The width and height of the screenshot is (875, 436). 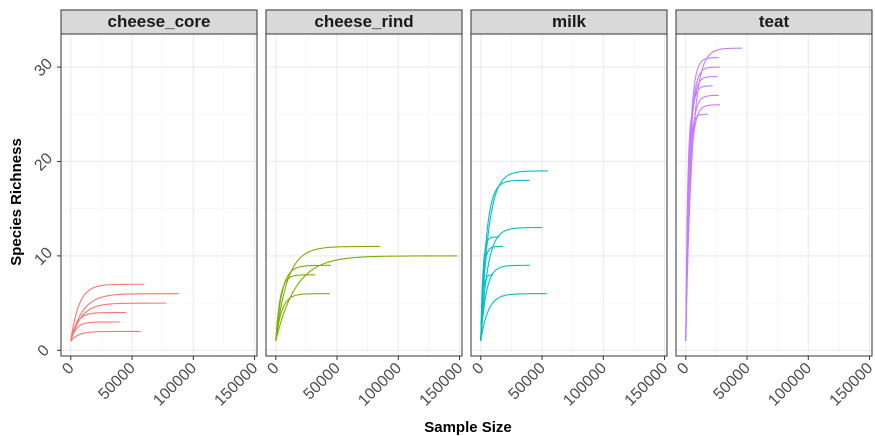 I want to click on y-axis: 0 10 20 30, so click(x=46, y=207).